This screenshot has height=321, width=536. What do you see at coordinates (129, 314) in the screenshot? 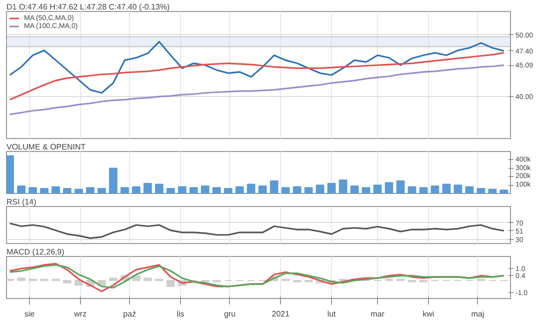
I see `x-tick-label: paź` at bounding box center [129, 314].